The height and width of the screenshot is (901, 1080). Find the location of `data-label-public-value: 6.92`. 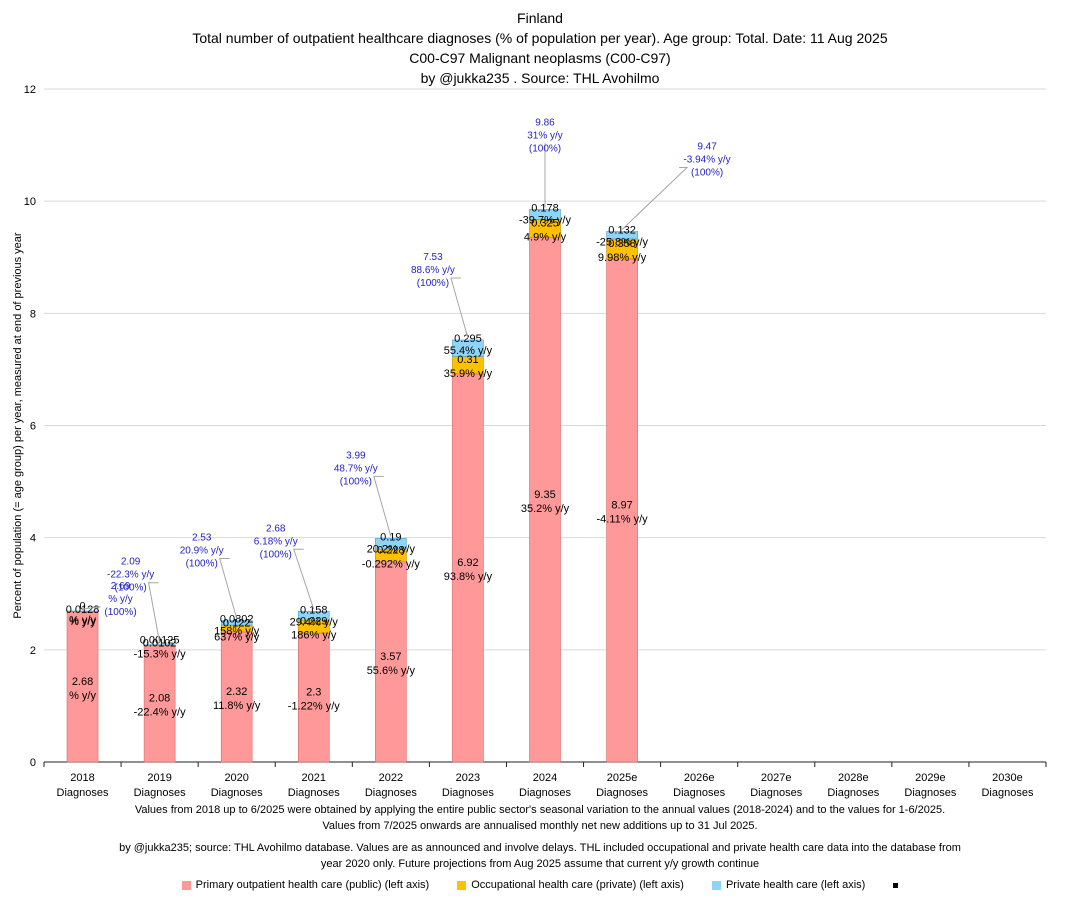

data-label-public-value: 6.92 is located at coordinates (467, 563).